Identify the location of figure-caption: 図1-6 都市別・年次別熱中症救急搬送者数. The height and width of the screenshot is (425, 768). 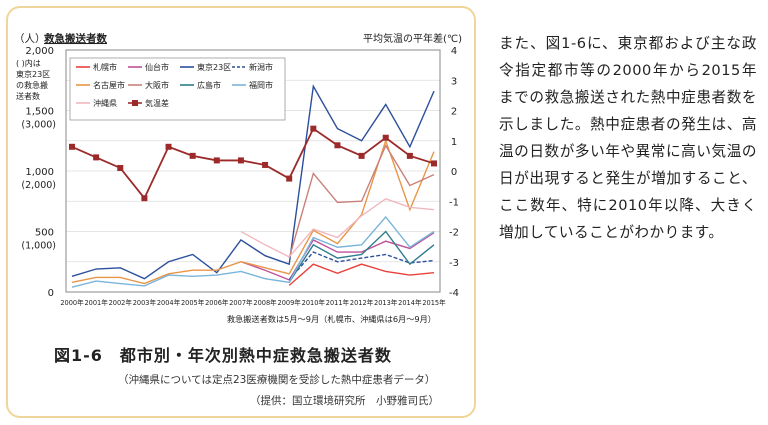
(223, 355).